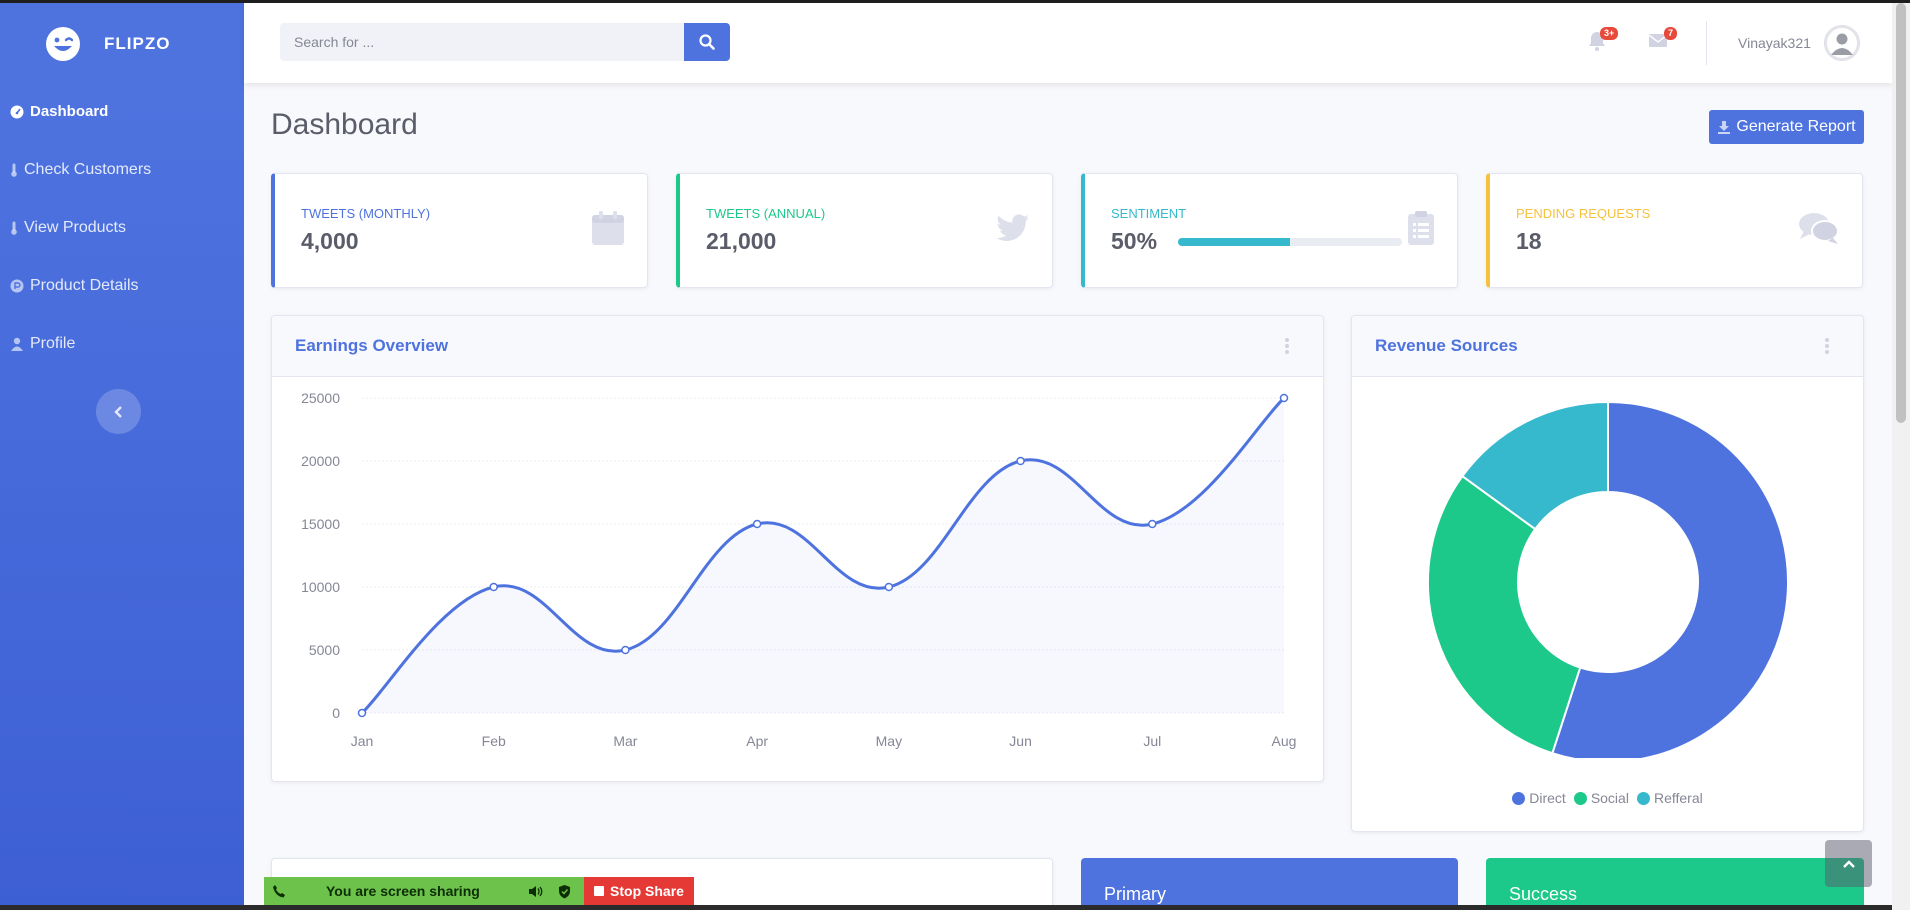  I want to click on user-name: Vinayak321, so click(1774, 43).